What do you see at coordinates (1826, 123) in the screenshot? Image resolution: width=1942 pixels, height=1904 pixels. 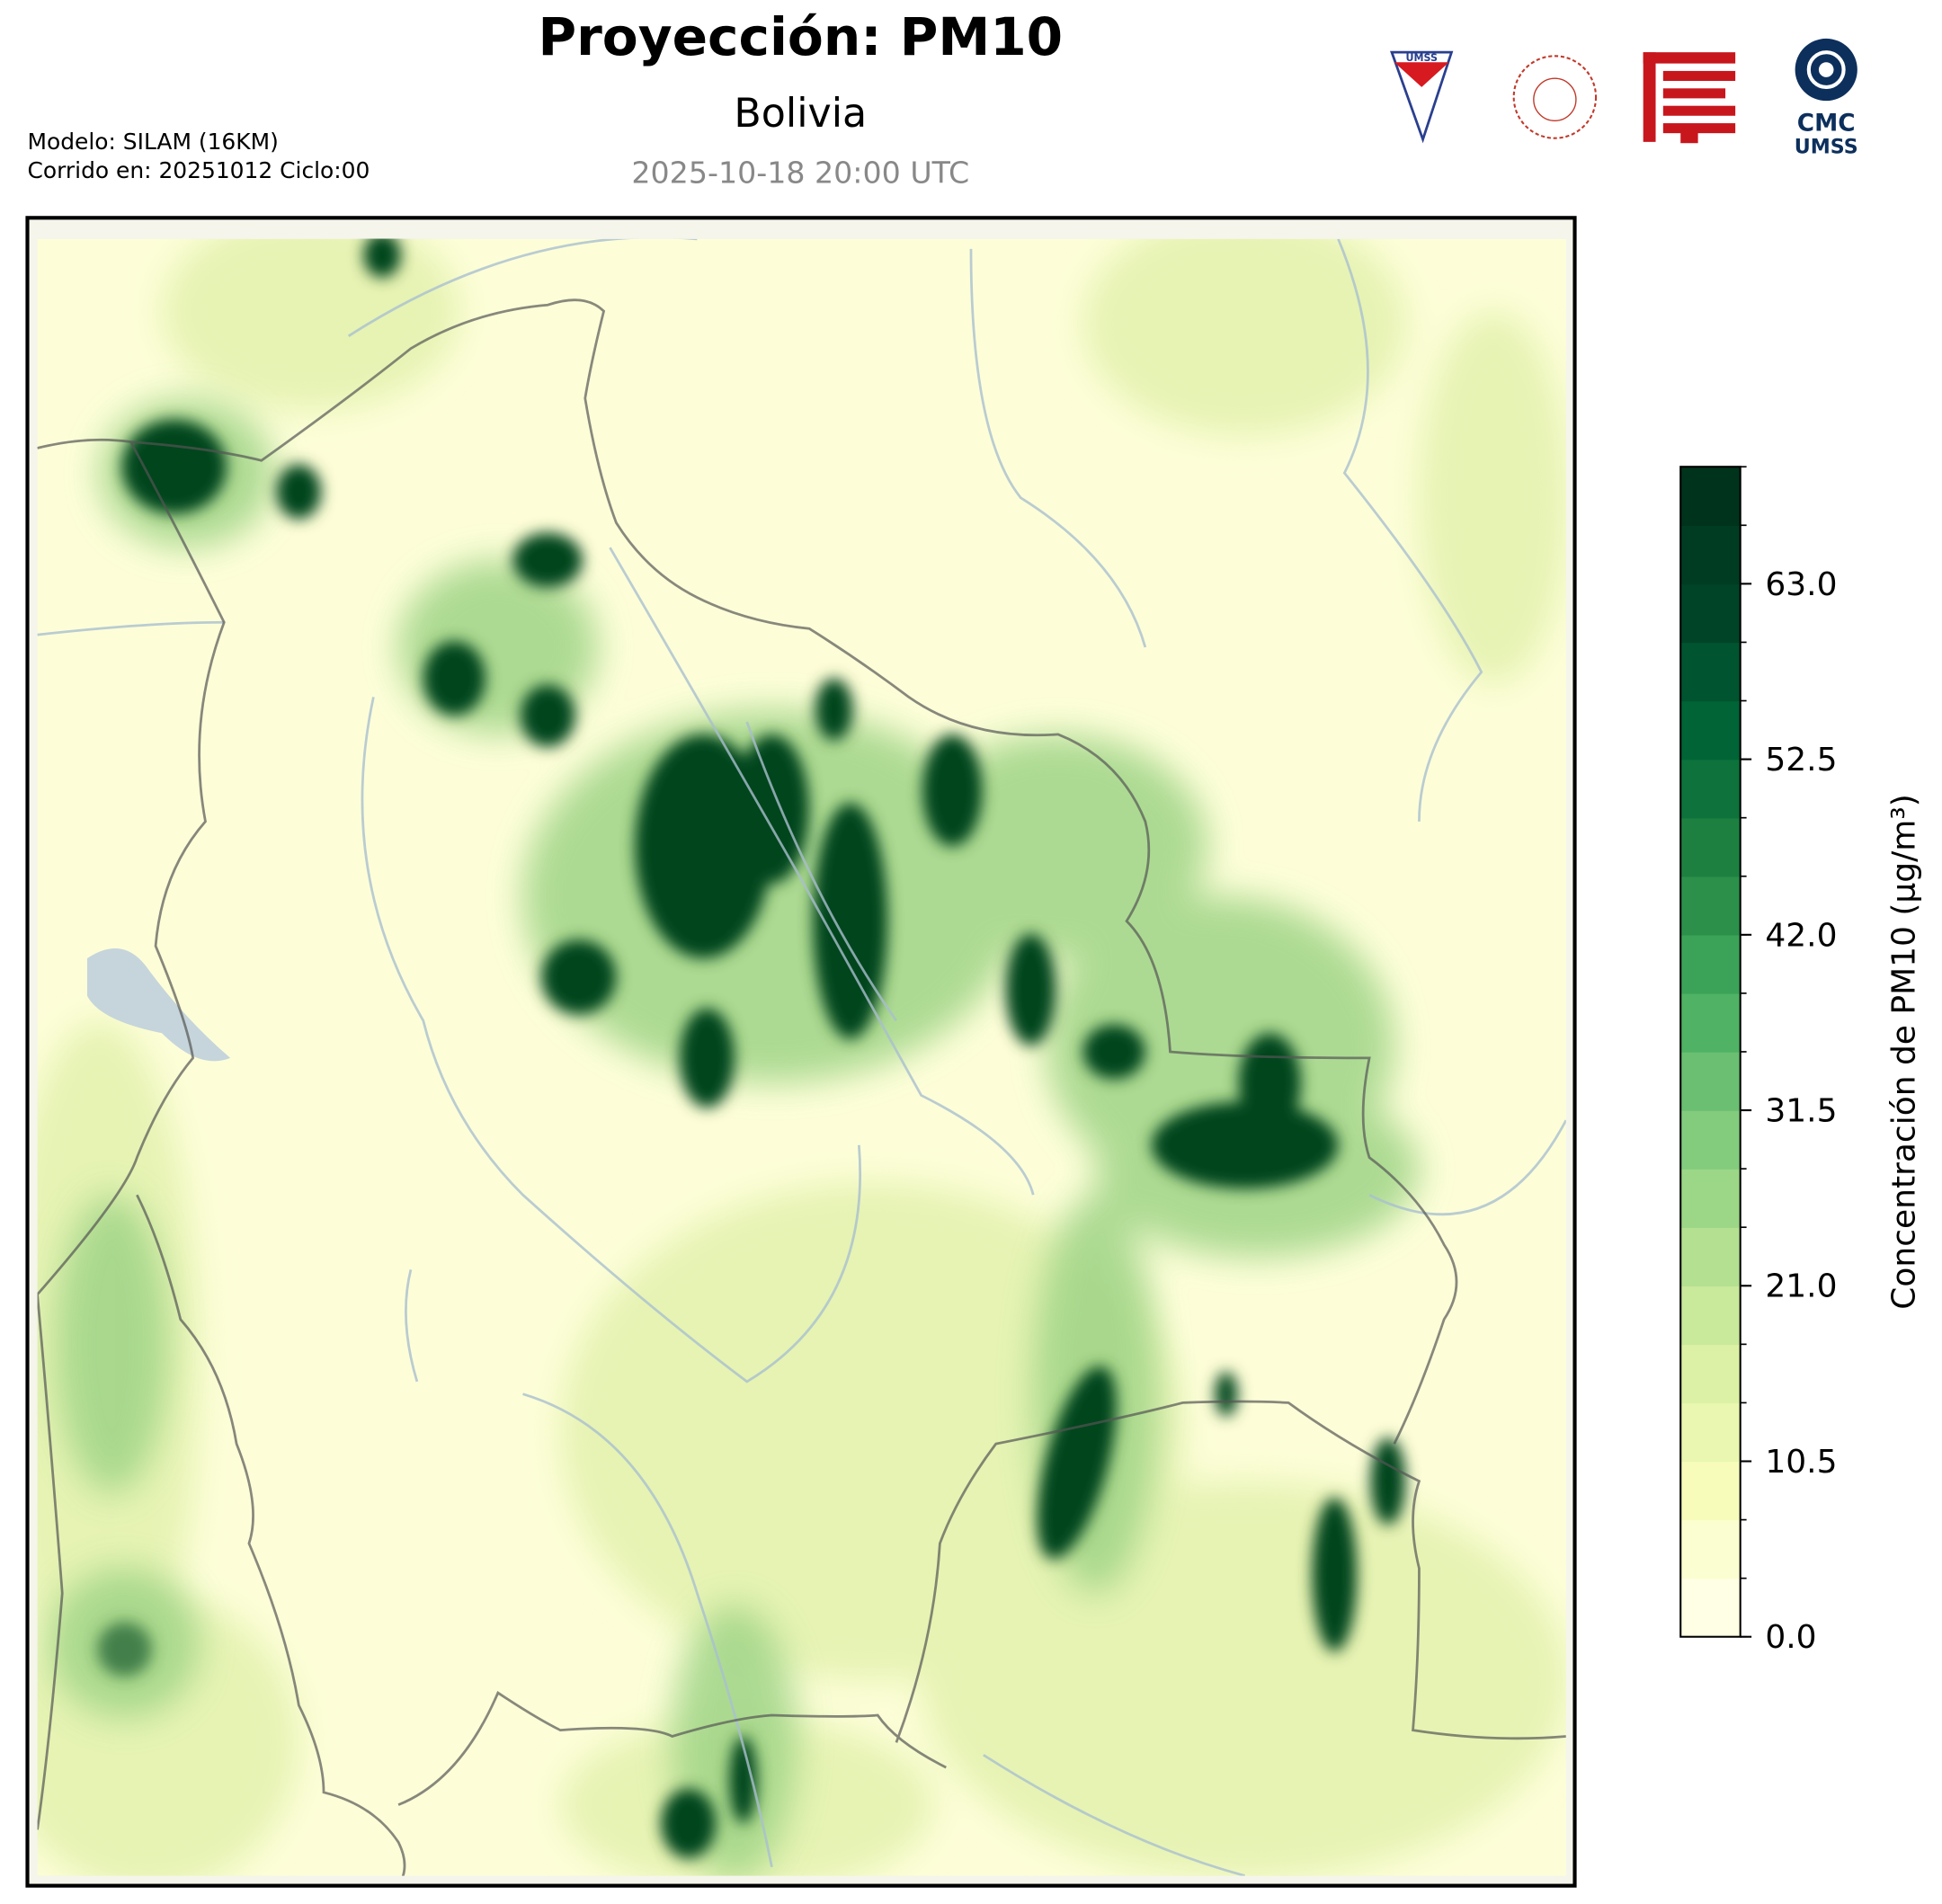 I see `cmc-text: CMC` at bounding box center [1826, 123].